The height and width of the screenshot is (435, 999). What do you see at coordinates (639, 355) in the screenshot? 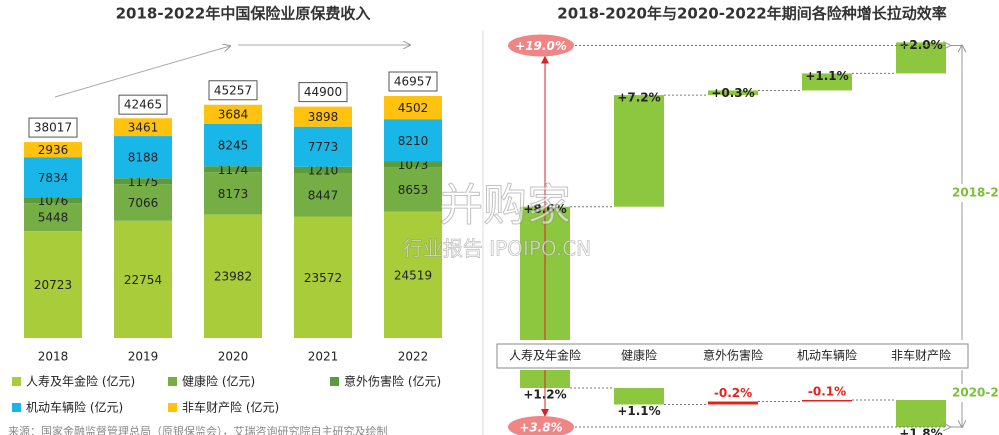
I see `x-tick-label: 健康险` at bounding box center [639, 355].